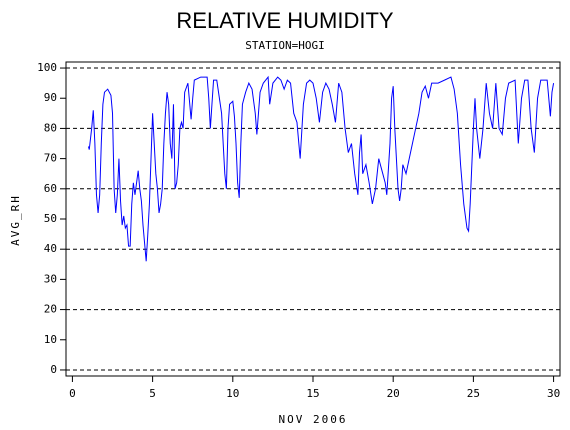  I want to click on x-tick-label: 25, so click(473, 393).